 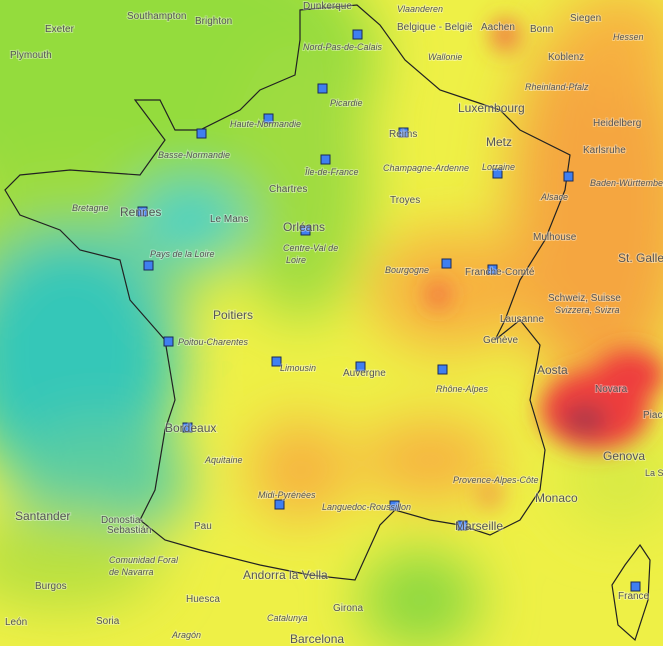 I want to click on place-label: Rhône-Alpes, so click(x=462, y=389).